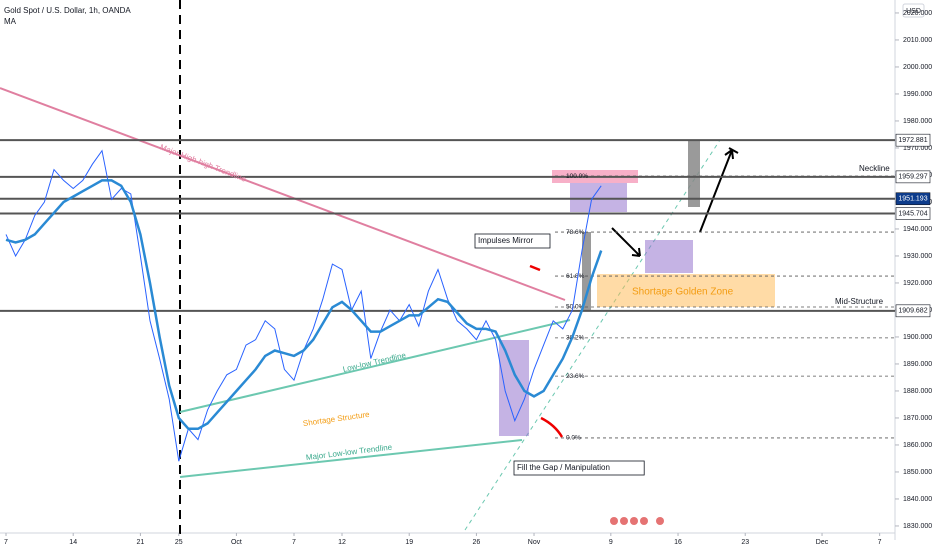 This screenshot has width=932, height=550. Describe the element at coordinates (342, 542) in the screenshot. I see `x-tick-label: 12` at that location.